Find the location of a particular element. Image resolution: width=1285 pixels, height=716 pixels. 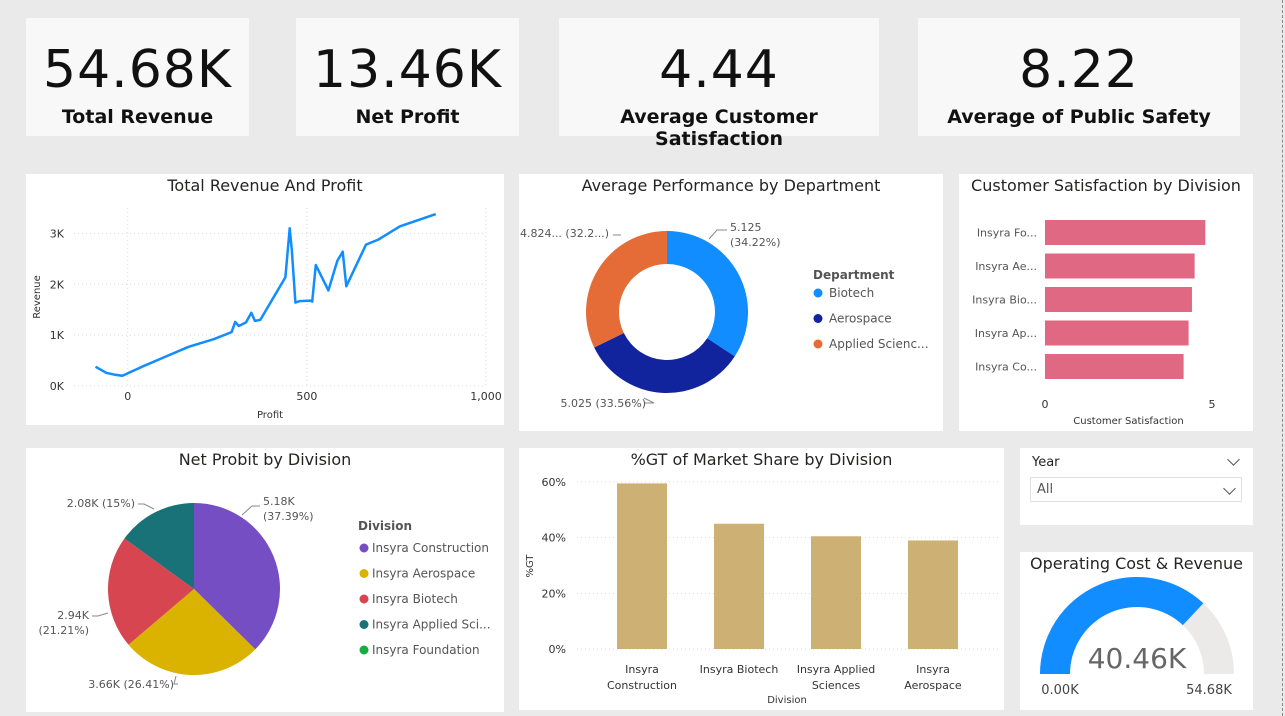

y-tick-label: 40% is located at coordinates (554, 538).